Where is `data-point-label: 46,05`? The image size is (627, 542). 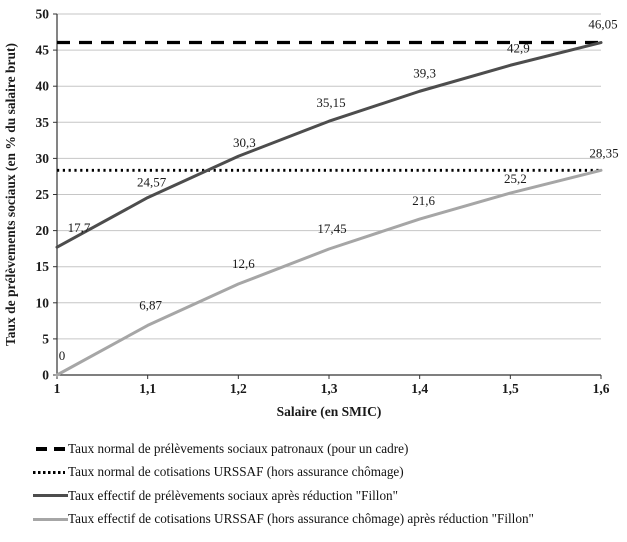
data-point-label: 46,05 is located at coordinates (602, 24).